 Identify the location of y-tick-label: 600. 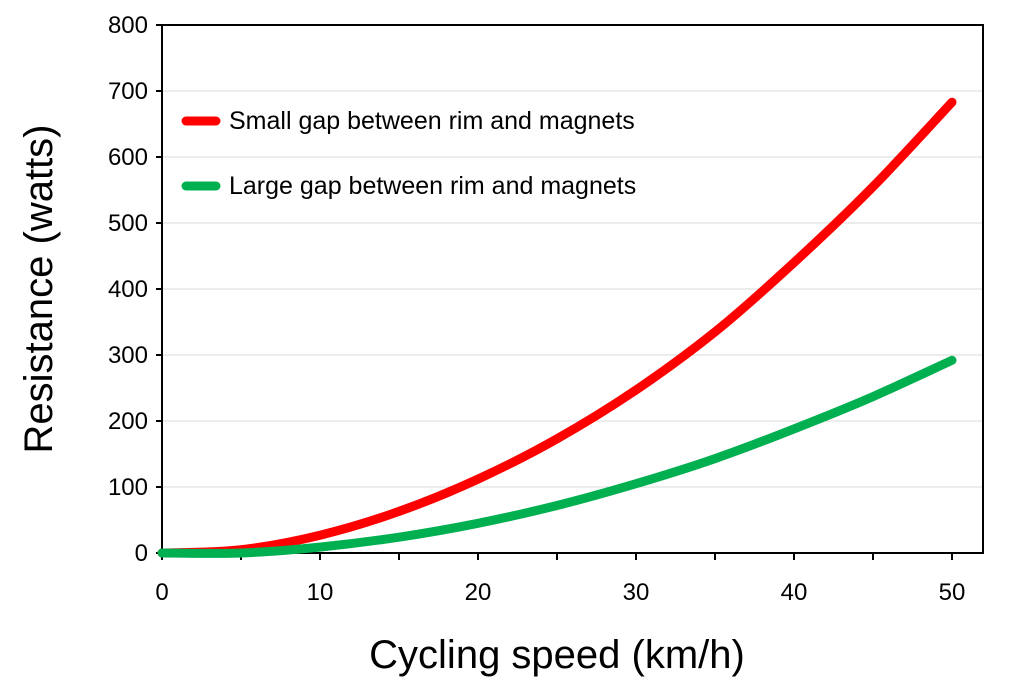
(128, 157).